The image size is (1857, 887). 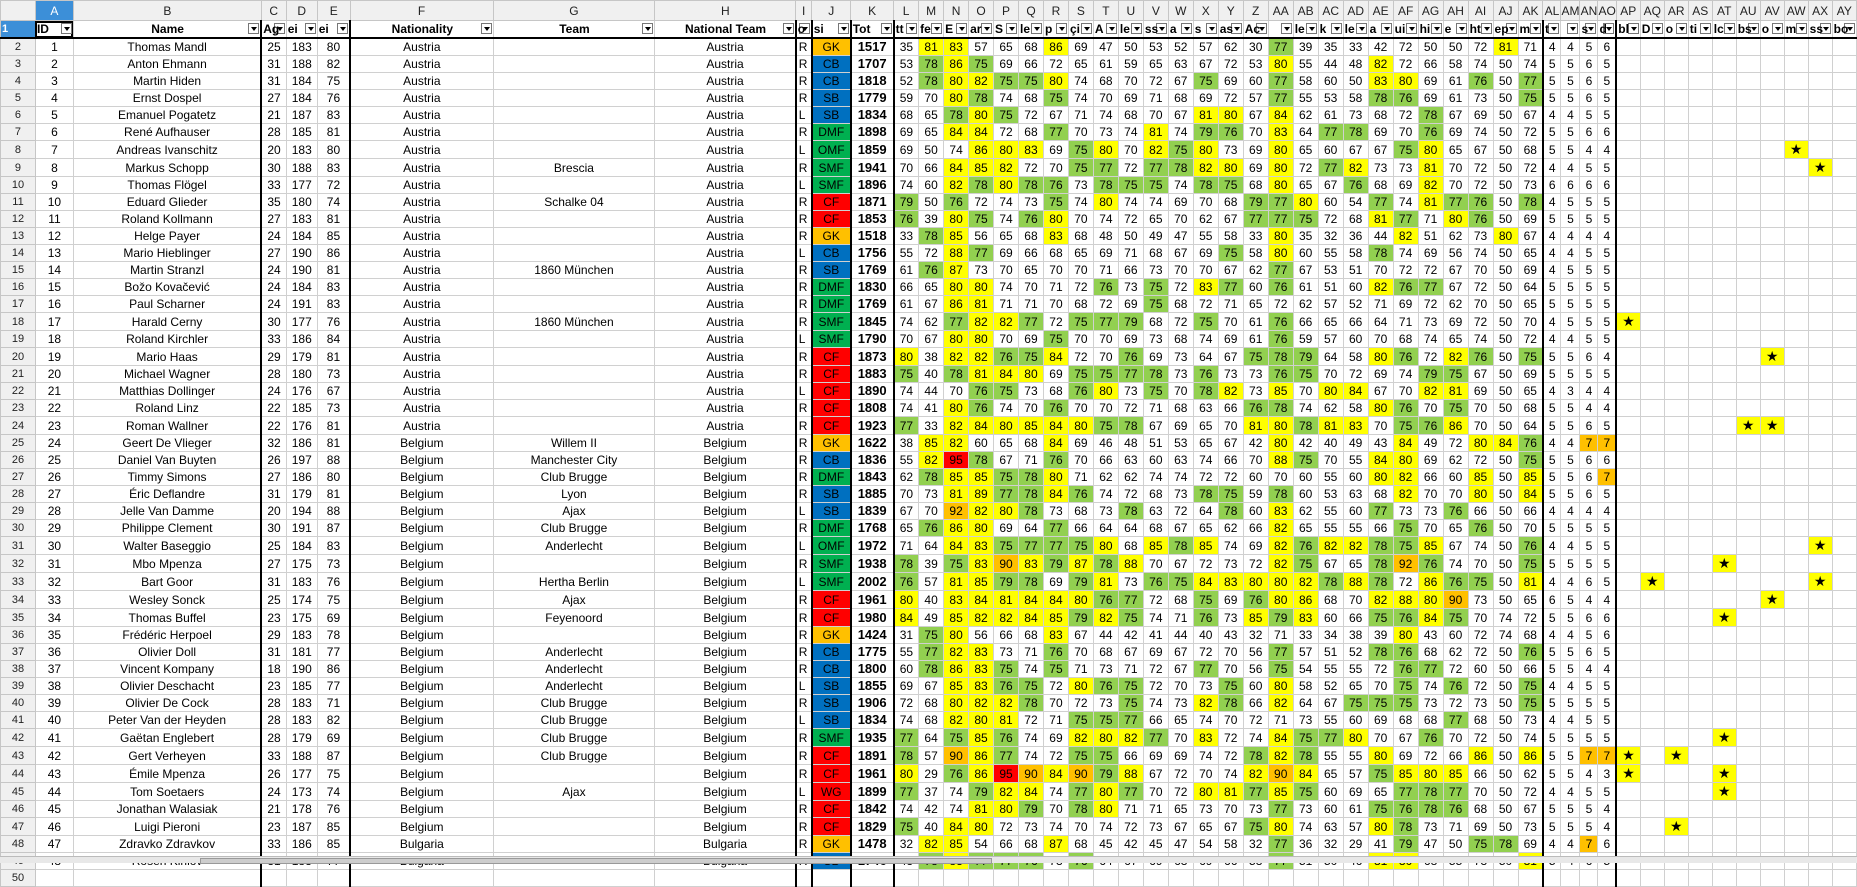 I want to click on stat-cell: 75, so click(x=1180, y=149).